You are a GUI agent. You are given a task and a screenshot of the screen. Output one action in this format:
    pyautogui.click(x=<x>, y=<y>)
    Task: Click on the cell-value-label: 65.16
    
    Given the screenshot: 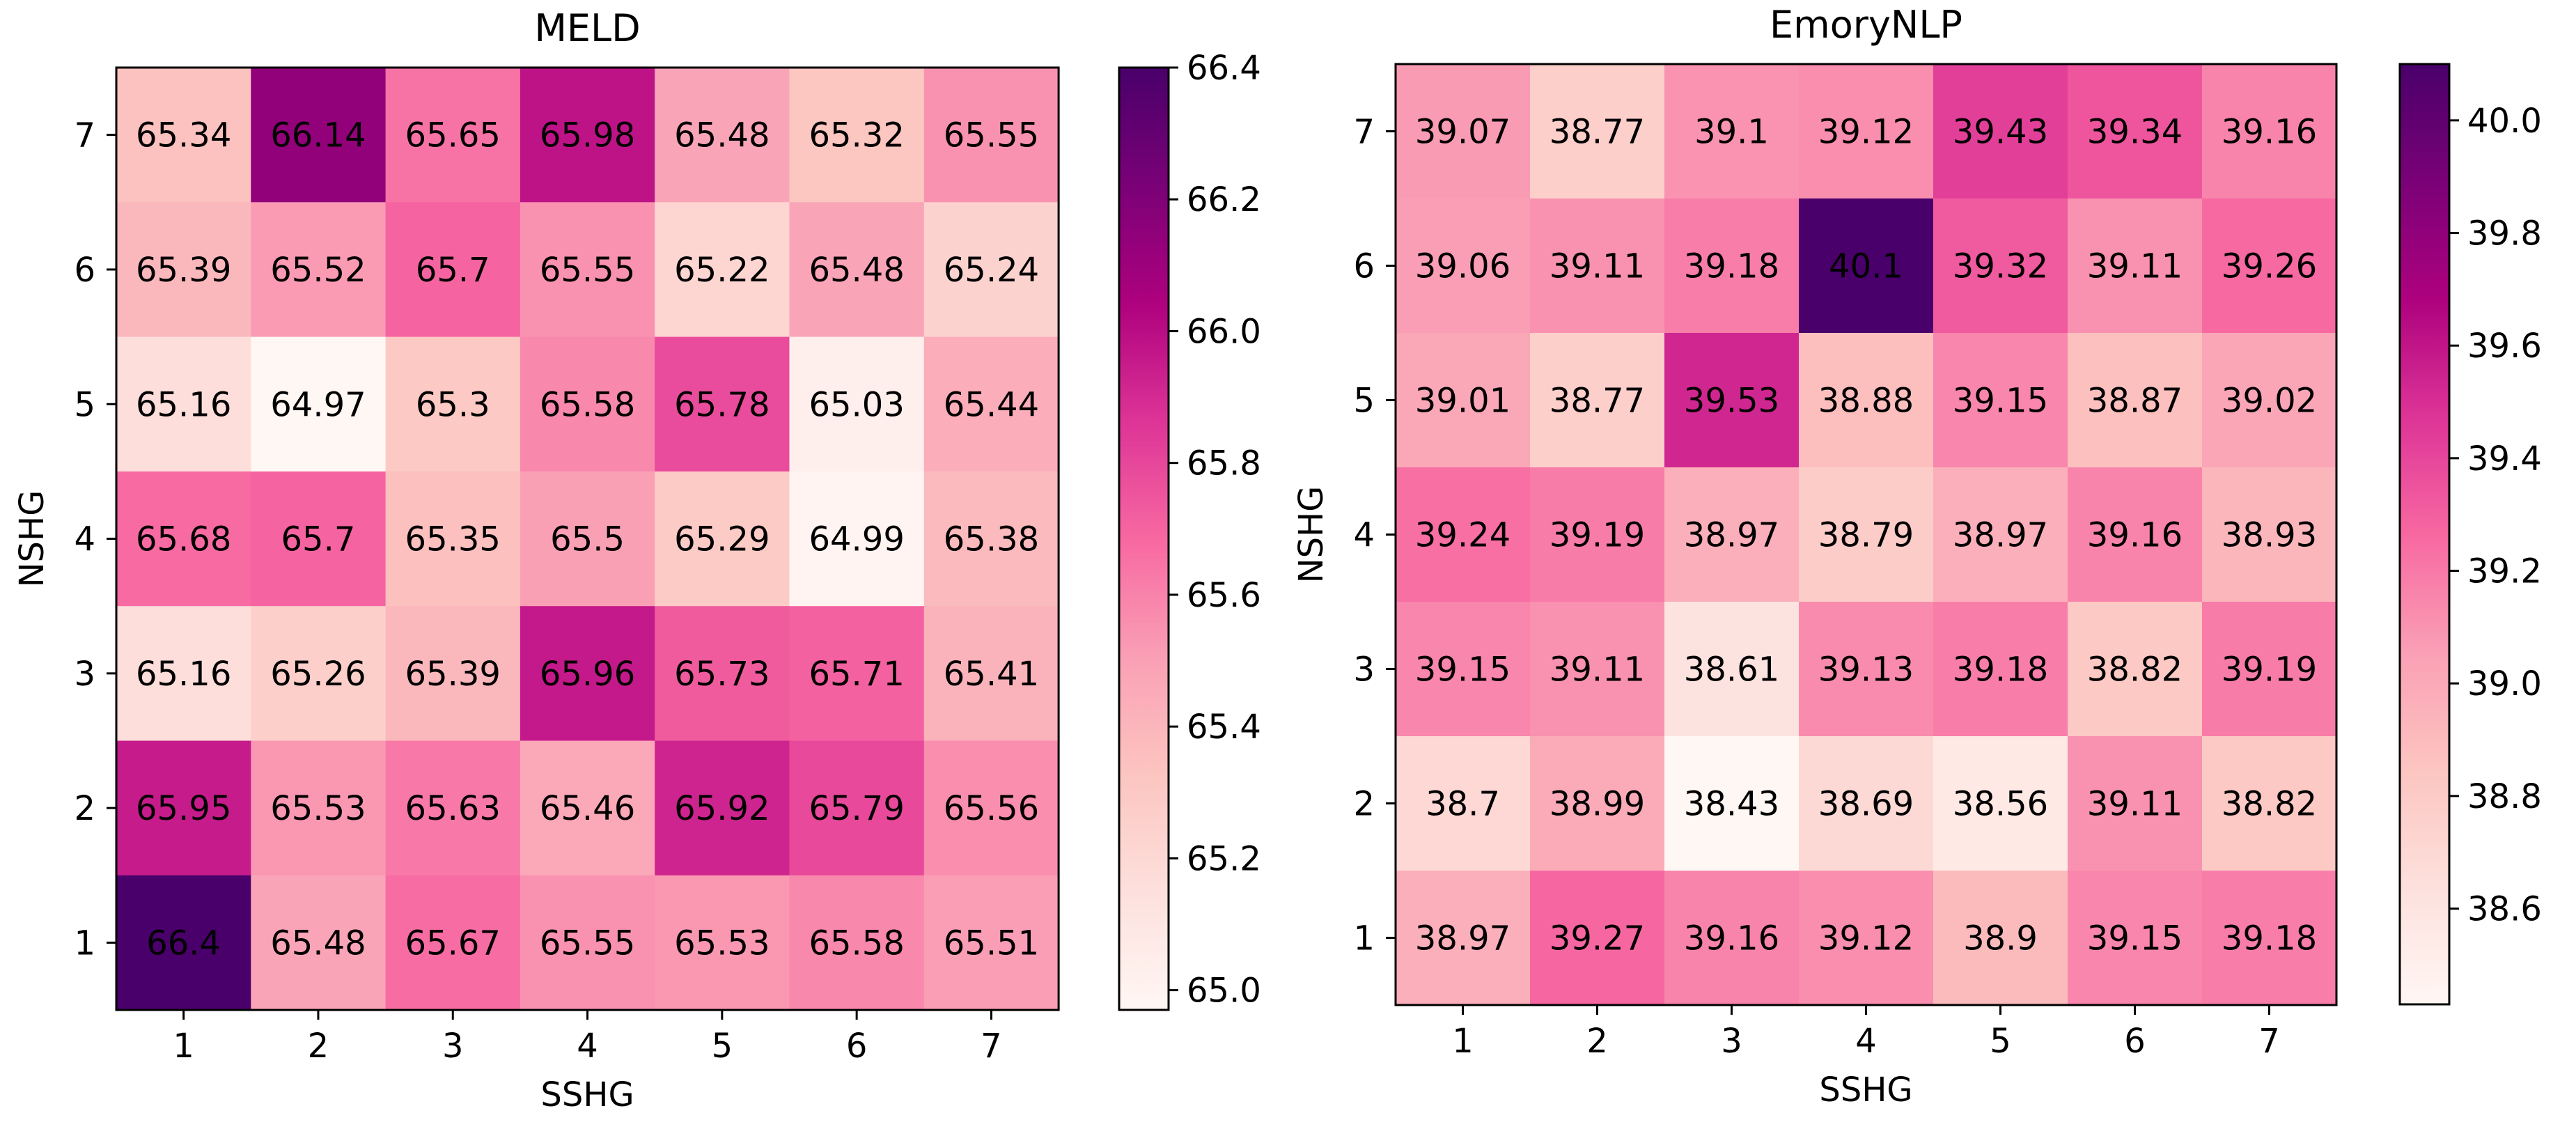 What is the action you would take?
    pyautogui.click(x=184, y=404)
    